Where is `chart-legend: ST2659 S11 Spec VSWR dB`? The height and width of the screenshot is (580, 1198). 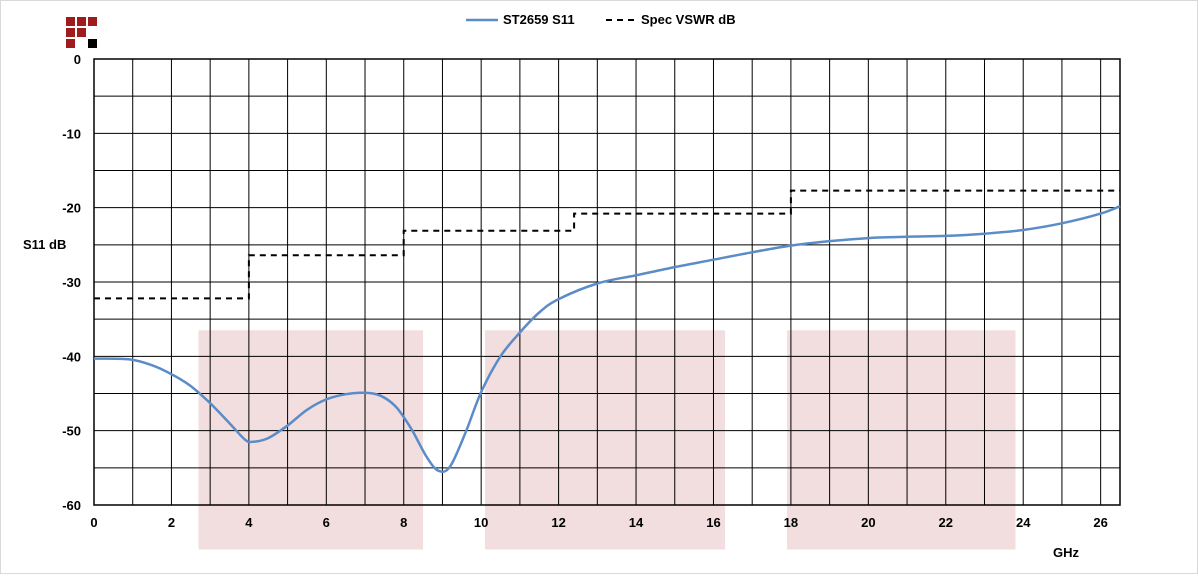
chart-legend: ST2659 S11 Spec VSWR dB is located at coordinates (601, 19).